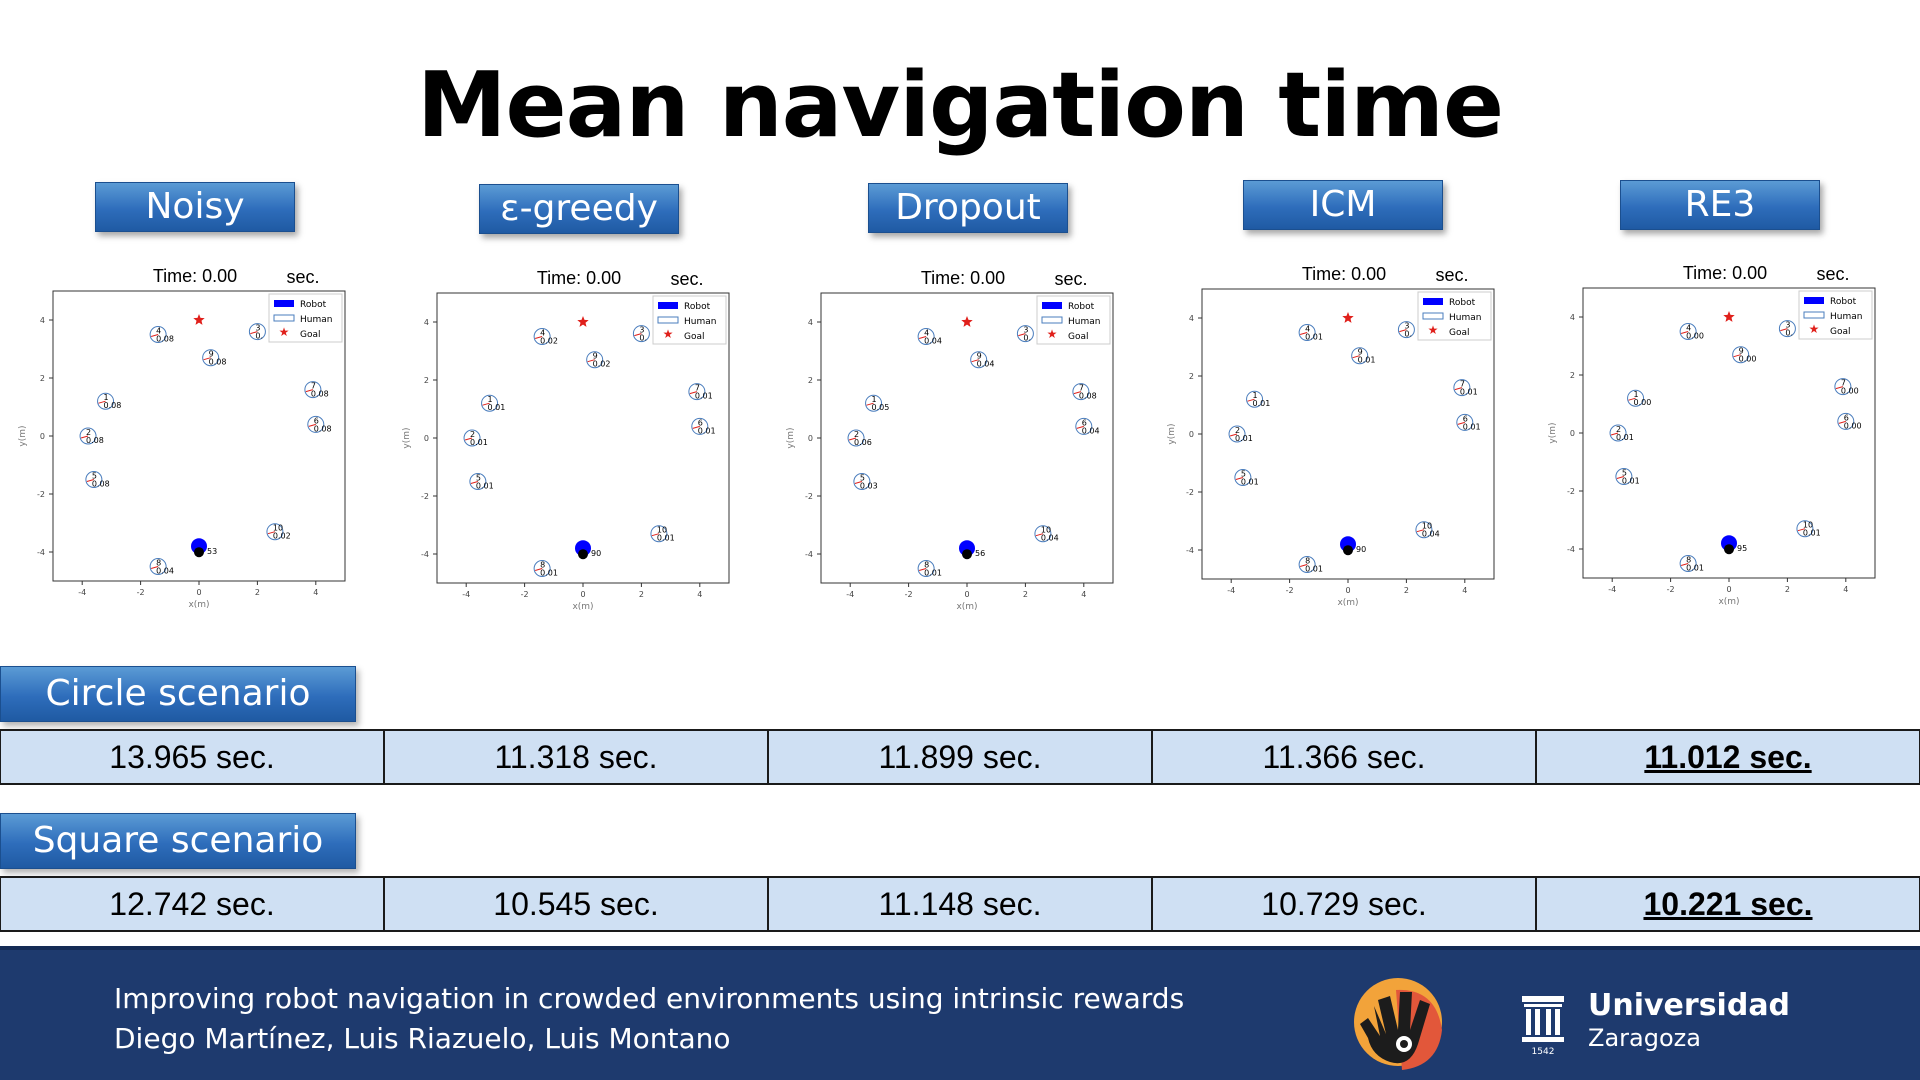 Image resolution: width=1920 pixels, height=1080 pixels. What do you see at coordinates (968, 208) in the screenshot?
I see `method-button-dropout: Dropout` at bounding box center [968, 208].